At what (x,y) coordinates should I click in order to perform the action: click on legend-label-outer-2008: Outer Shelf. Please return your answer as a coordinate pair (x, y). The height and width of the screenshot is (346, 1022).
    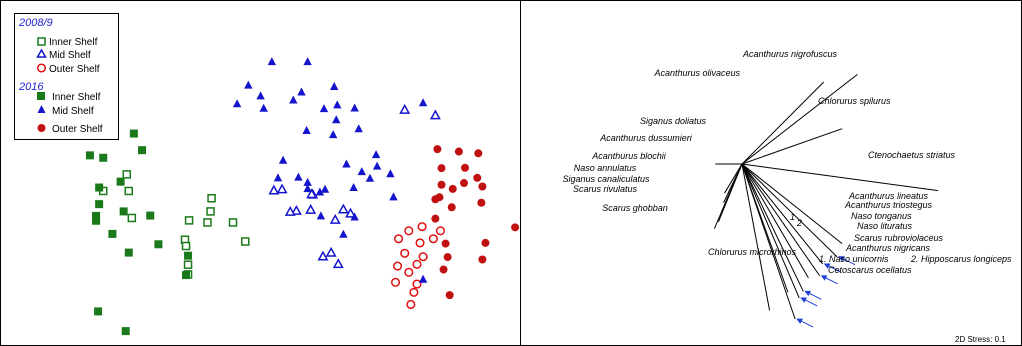
    Looking at the image, I should click on (74, 69).